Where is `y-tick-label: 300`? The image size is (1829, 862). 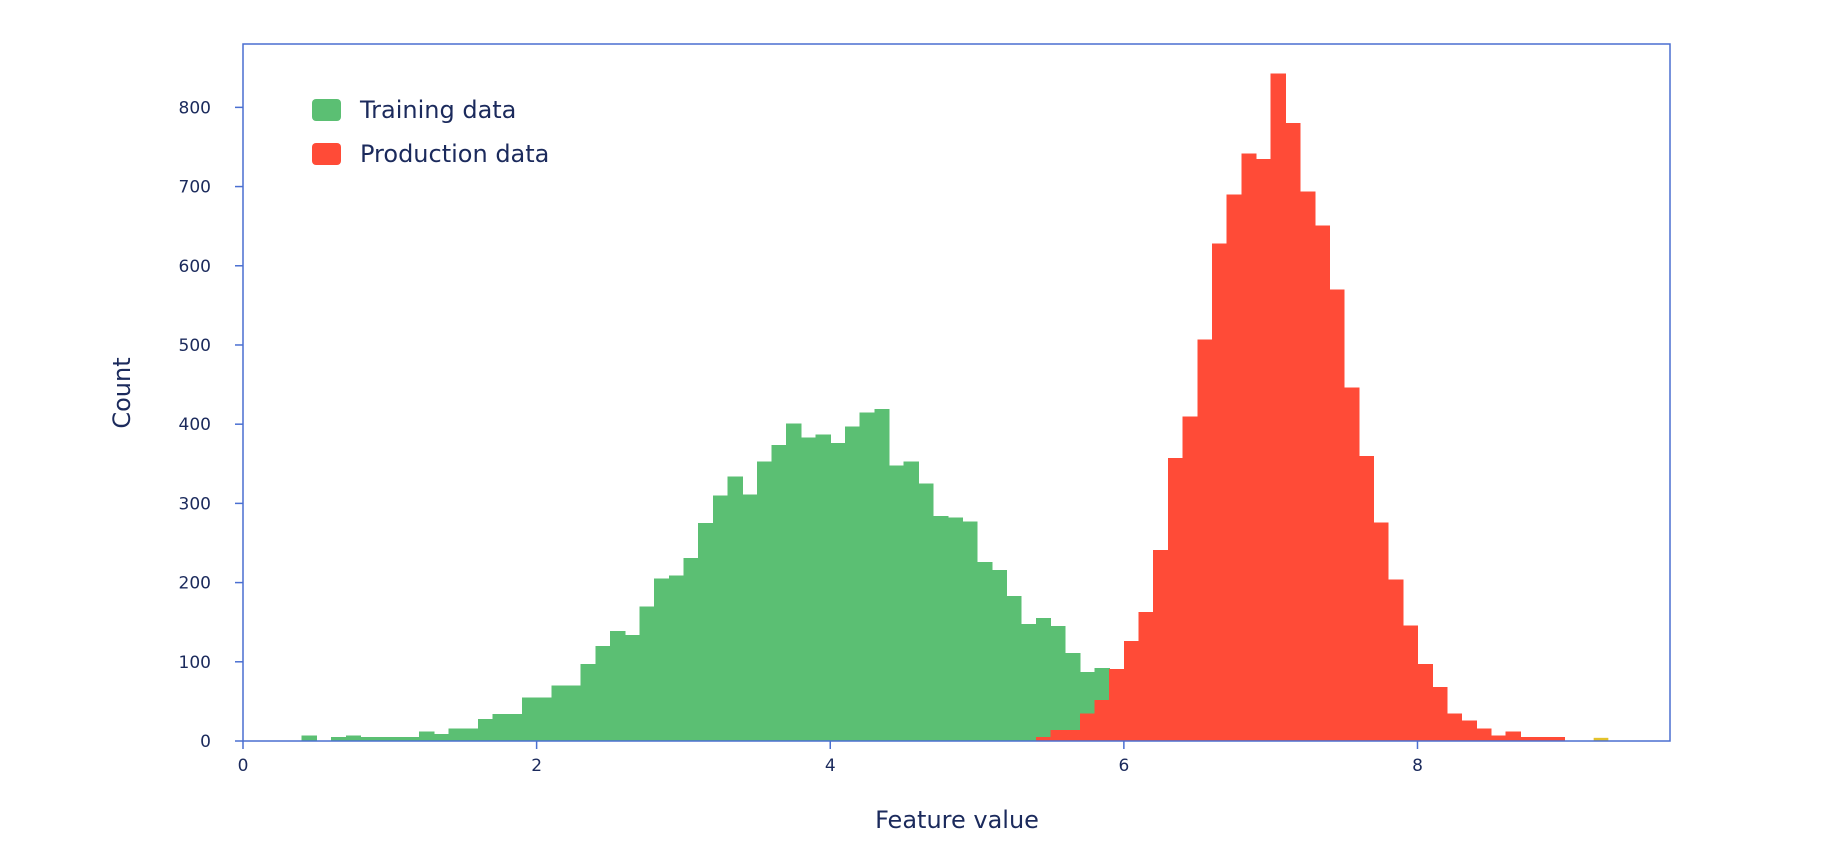
y-tick-label: 300 is located at coordinates (195, 504).